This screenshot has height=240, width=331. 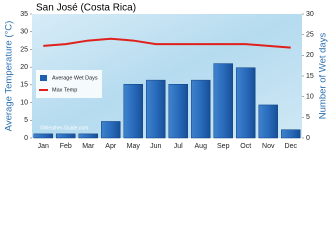 I want to click on x-tick-label: Jan, so click(x=43, y=146).